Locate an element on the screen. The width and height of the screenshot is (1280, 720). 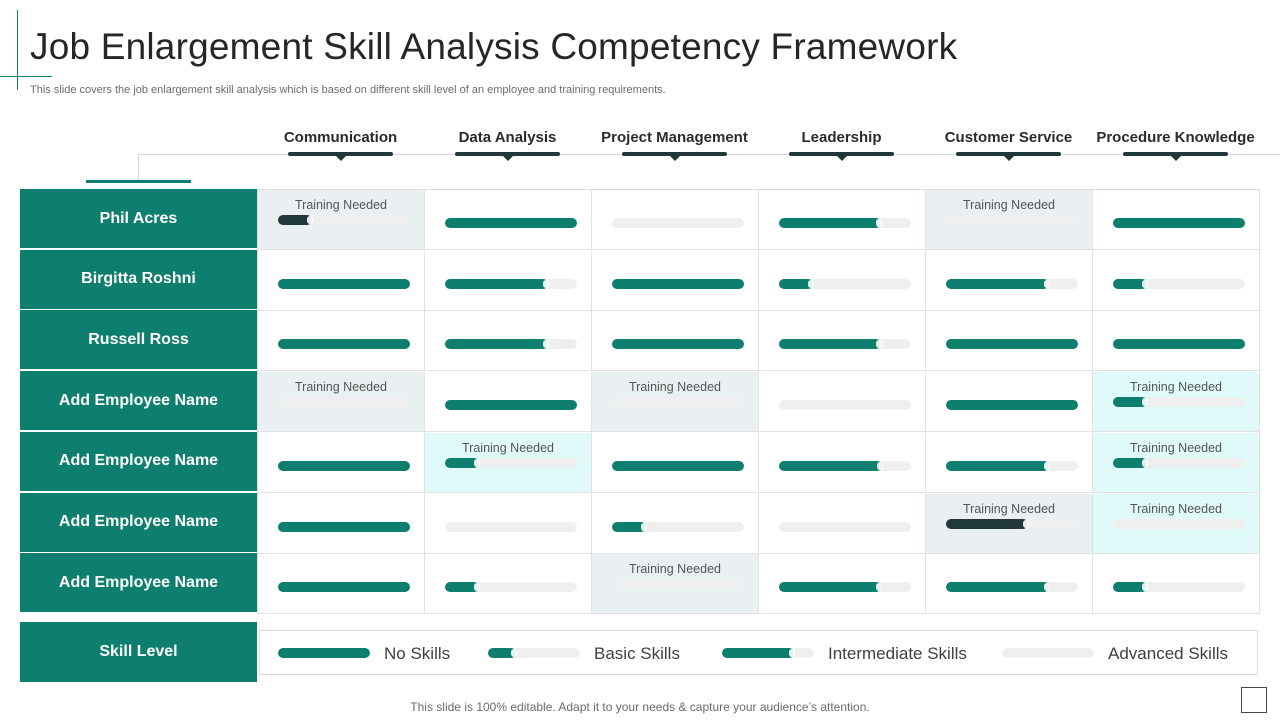
legend-label: Basic Skills is located at coordinates (637, 653).